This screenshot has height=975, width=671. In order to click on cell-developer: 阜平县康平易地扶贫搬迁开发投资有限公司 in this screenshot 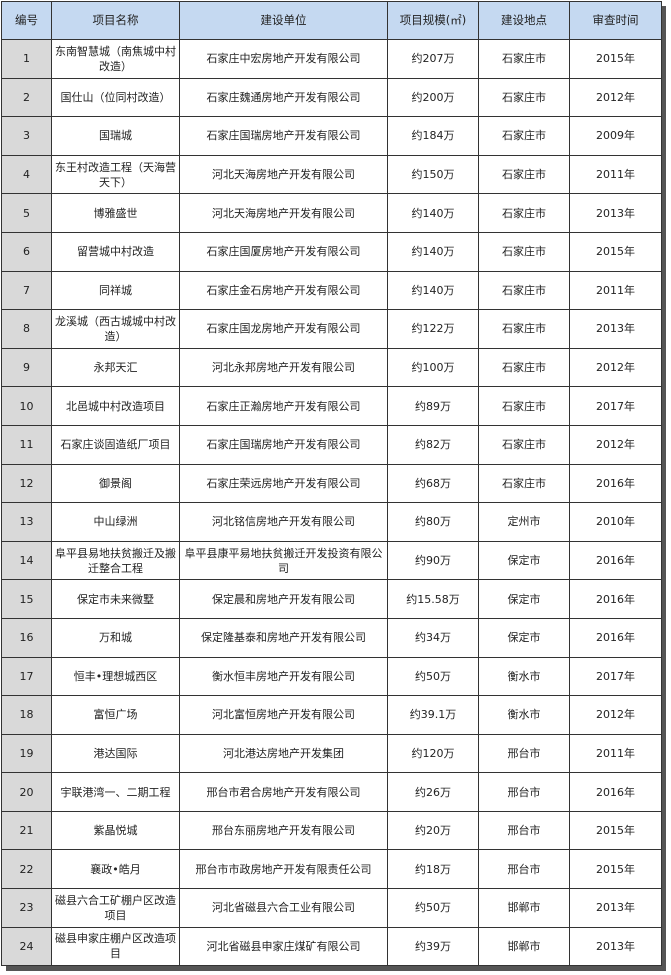, I will do `click(283, 560)`.